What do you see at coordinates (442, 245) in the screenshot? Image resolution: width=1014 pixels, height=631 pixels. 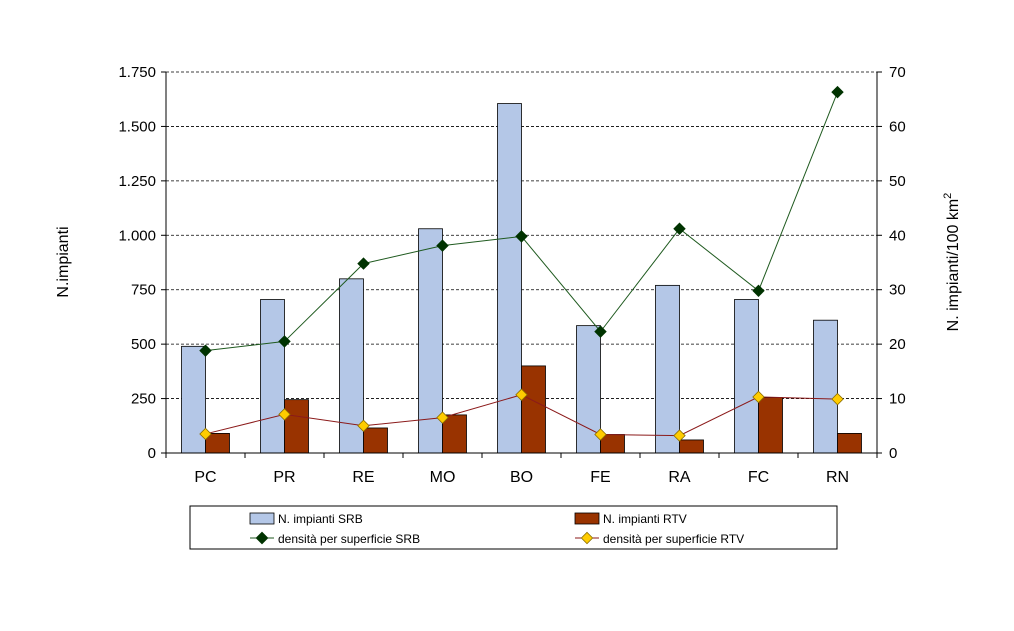 I see `marker-srb-density-mo` at bounding box center [442, 245].